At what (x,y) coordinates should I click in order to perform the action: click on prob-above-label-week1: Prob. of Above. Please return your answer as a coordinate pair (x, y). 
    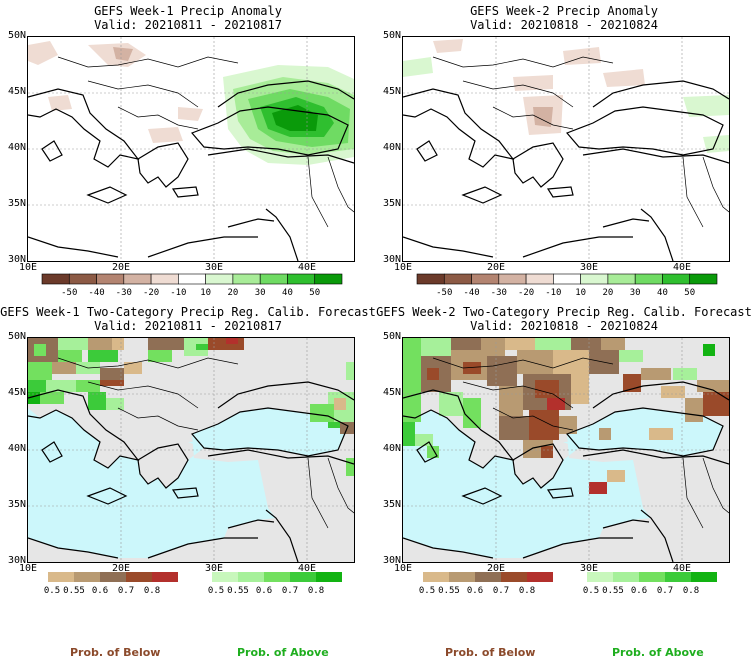
    Looking at the image, I should click on (283, 652).